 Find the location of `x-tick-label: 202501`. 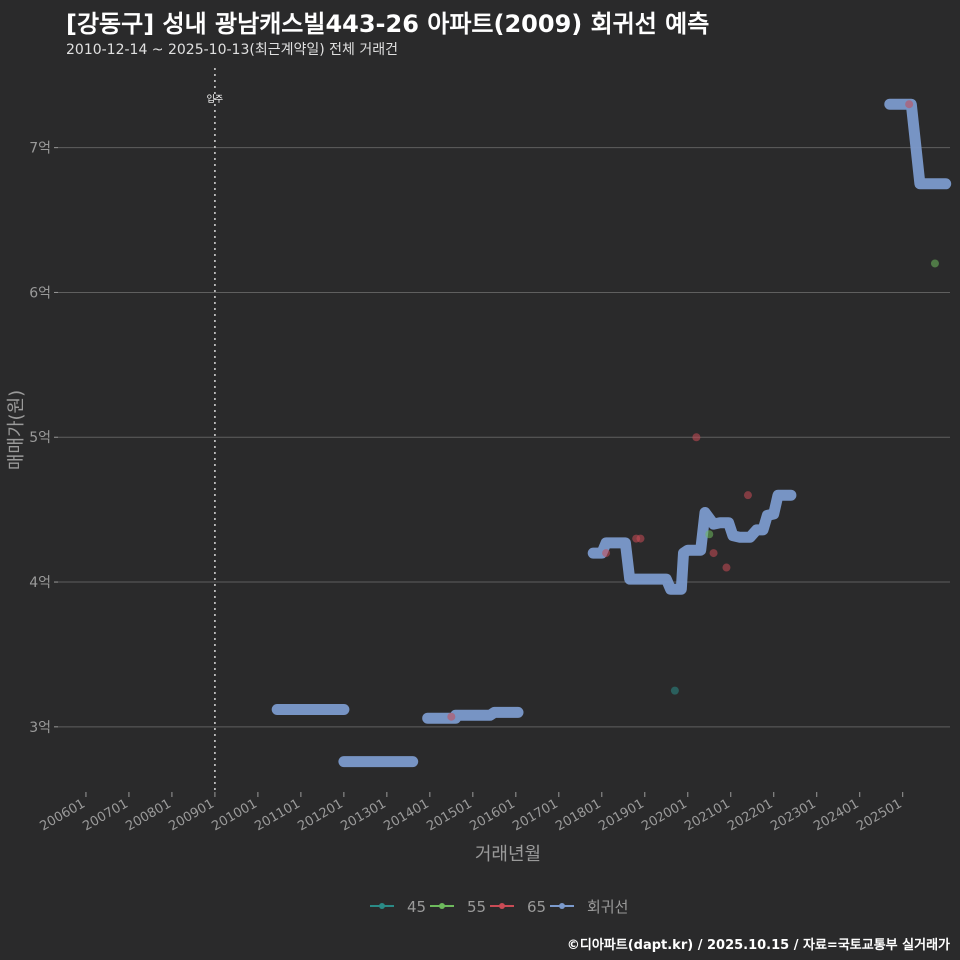

x-tick-label: 202501 is located at coordinates (879, 815).